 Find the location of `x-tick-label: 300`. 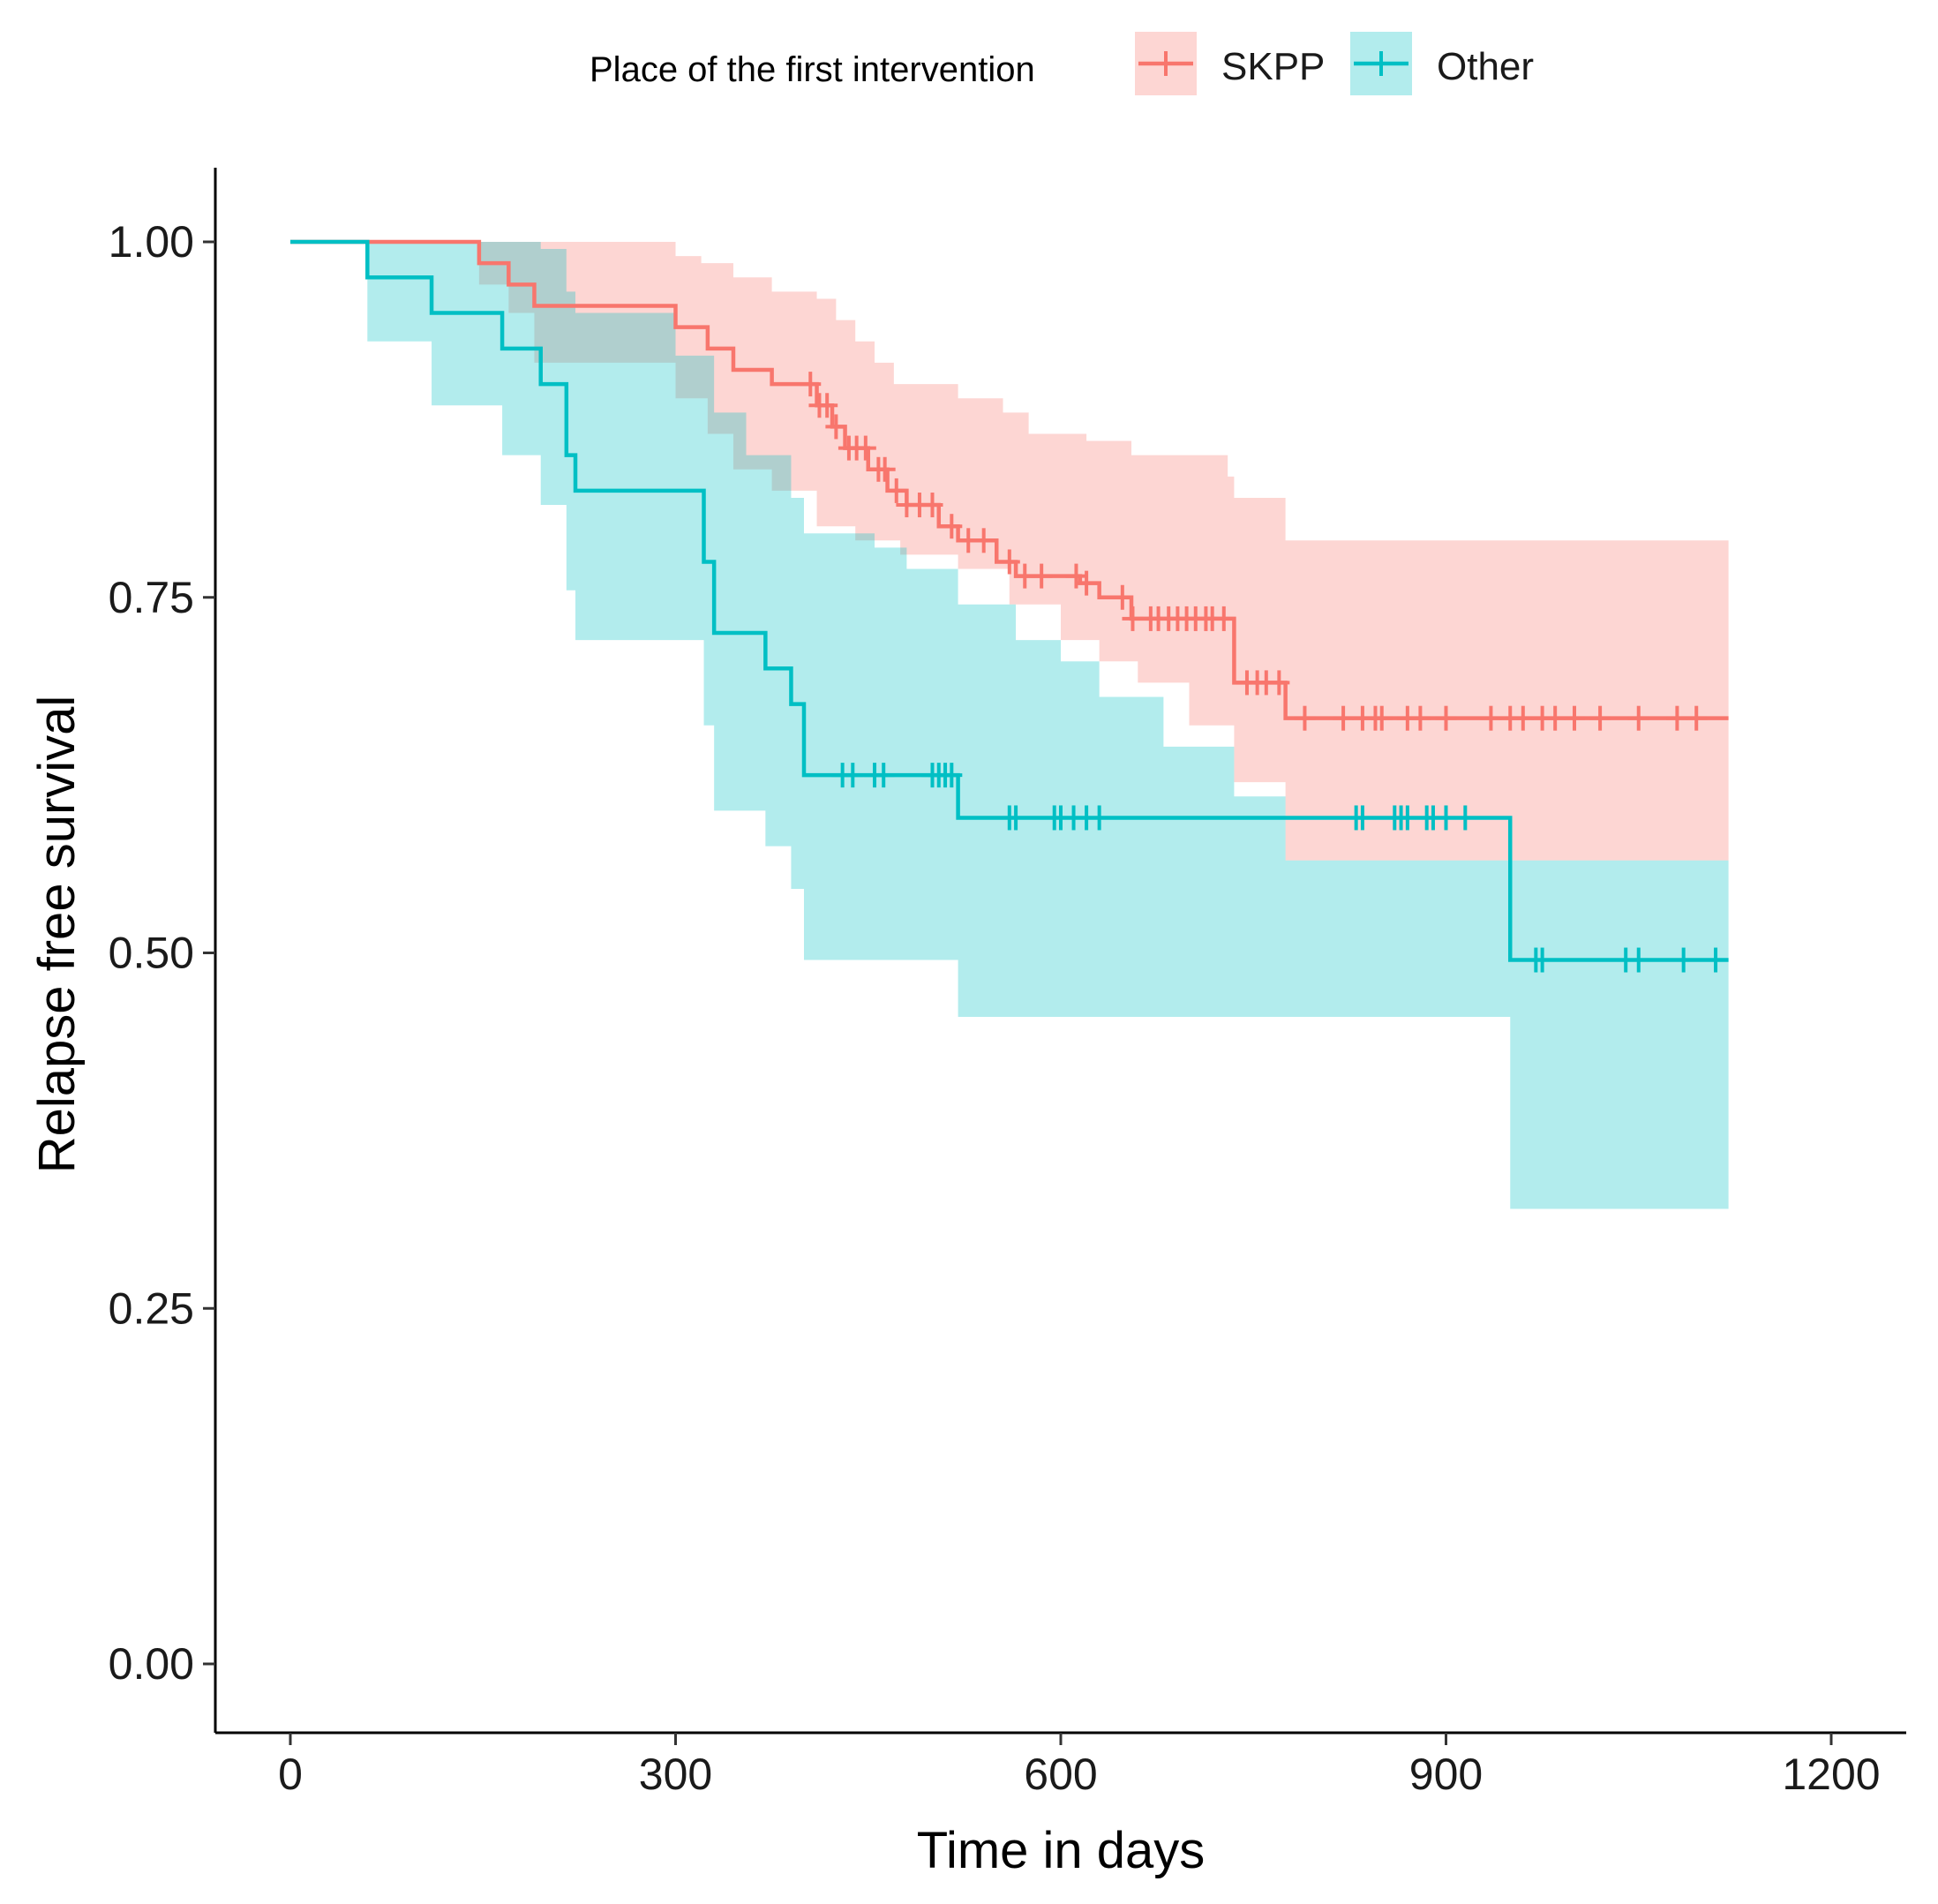

x-tick-label: 300 is located at coordinates (675, 1774).